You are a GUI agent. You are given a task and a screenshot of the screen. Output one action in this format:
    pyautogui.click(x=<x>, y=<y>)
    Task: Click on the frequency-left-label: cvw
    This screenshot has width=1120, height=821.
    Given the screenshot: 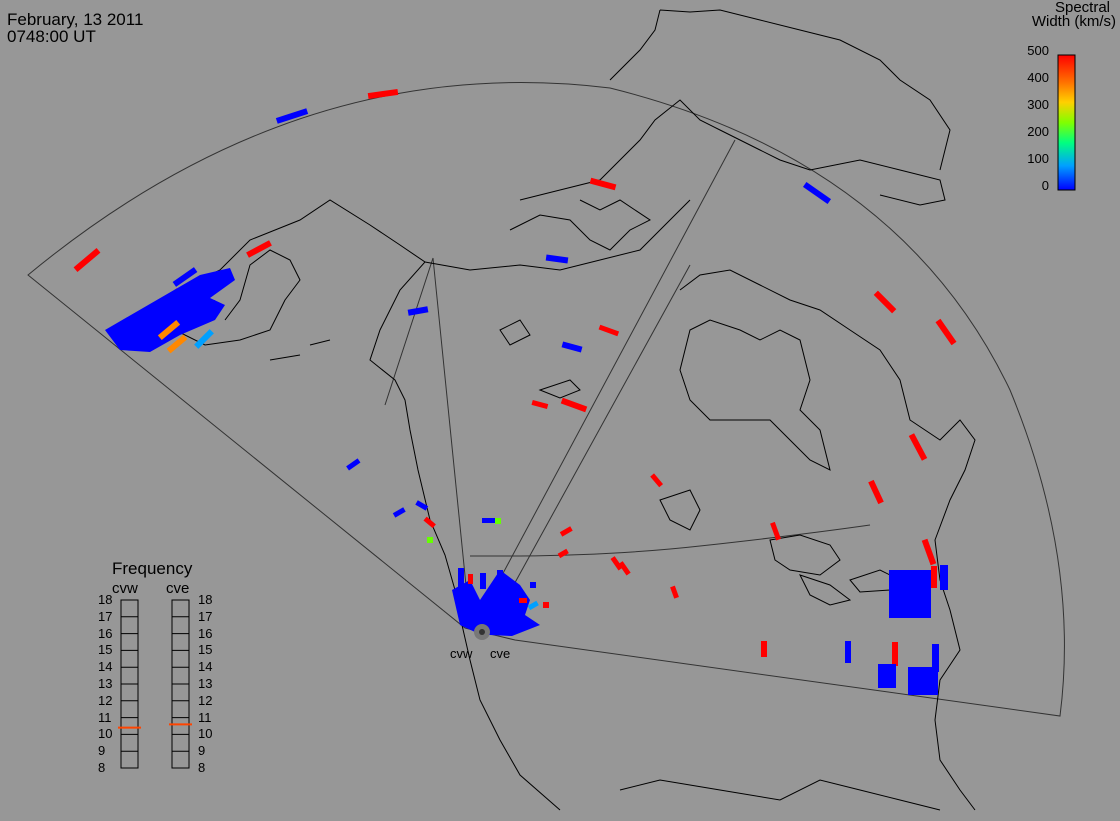 What is the action you would take?
    pyautogui.click(x=125, y=588)
    